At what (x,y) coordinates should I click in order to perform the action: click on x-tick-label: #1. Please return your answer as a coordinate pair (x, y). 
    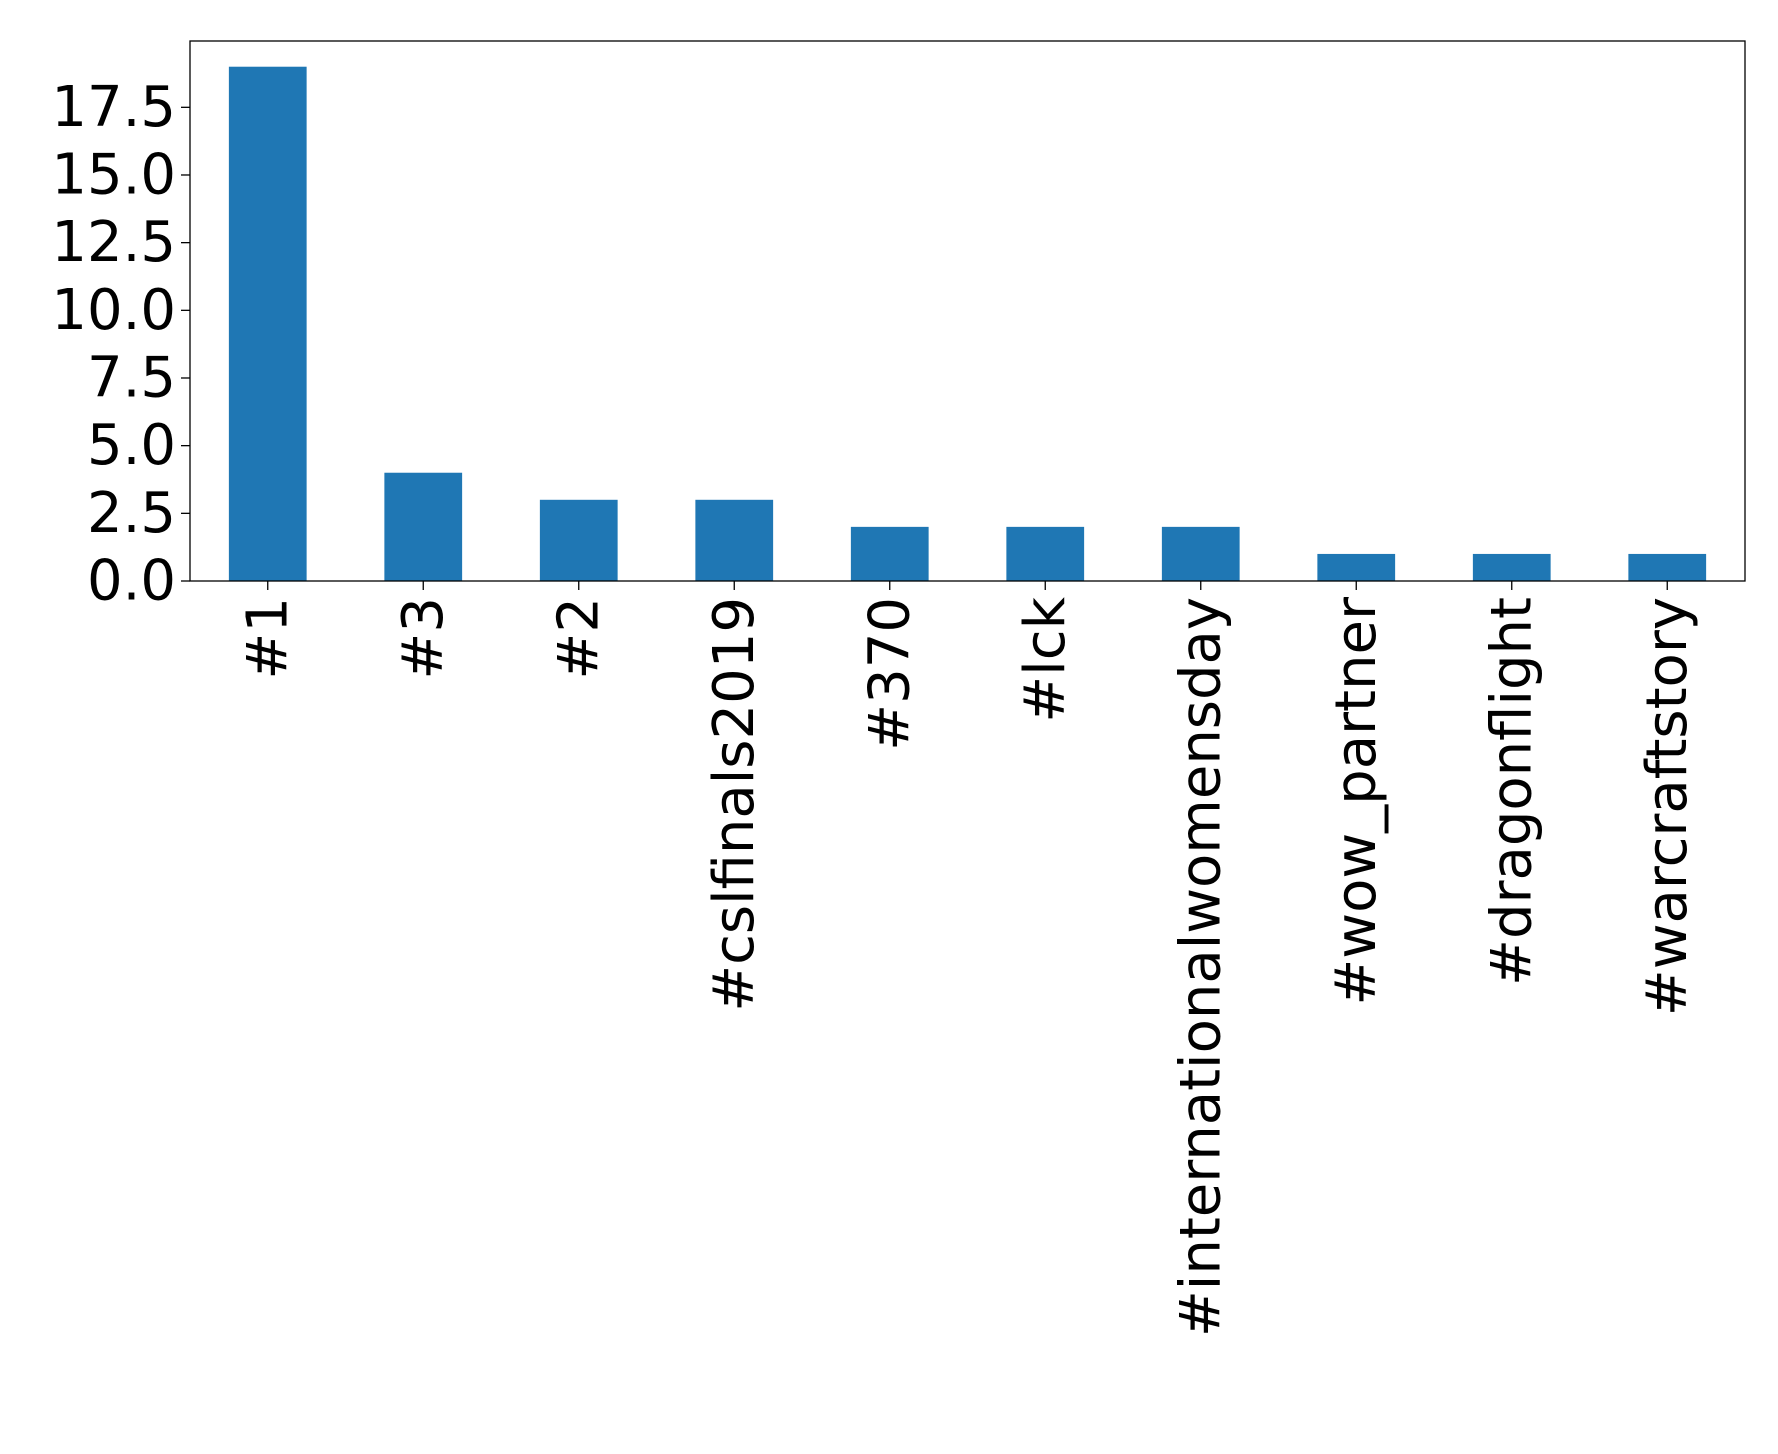
    Looking at the image, I should click on (267, 638).